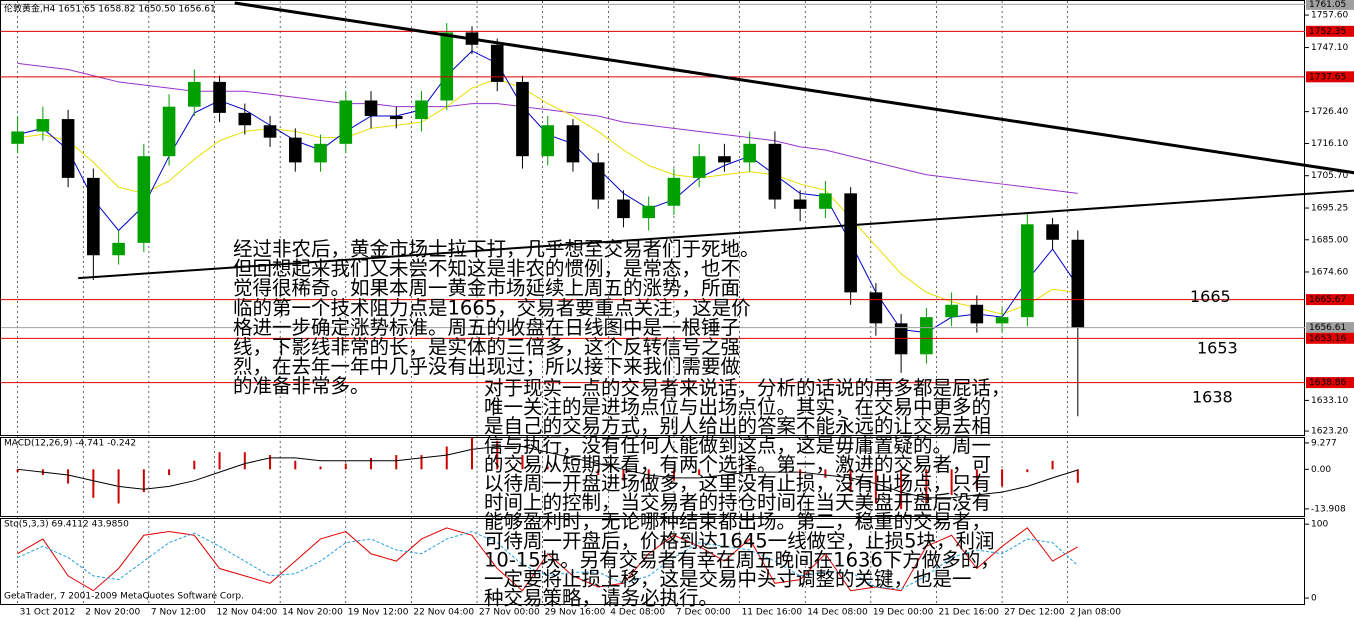 The height and width of the screenshot is (619, 1354). I want to click on price-label: 1656.61, so click(1327, 328).